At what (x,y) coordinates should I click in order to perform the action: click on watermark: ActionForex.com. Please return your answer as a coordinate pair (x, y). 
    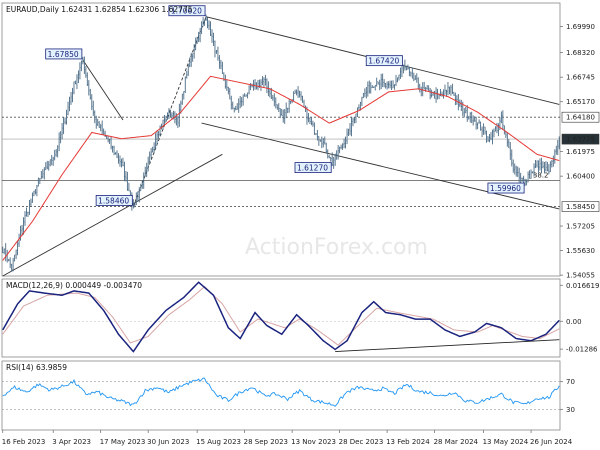
    Looking at the image, I should click on (336, 247).